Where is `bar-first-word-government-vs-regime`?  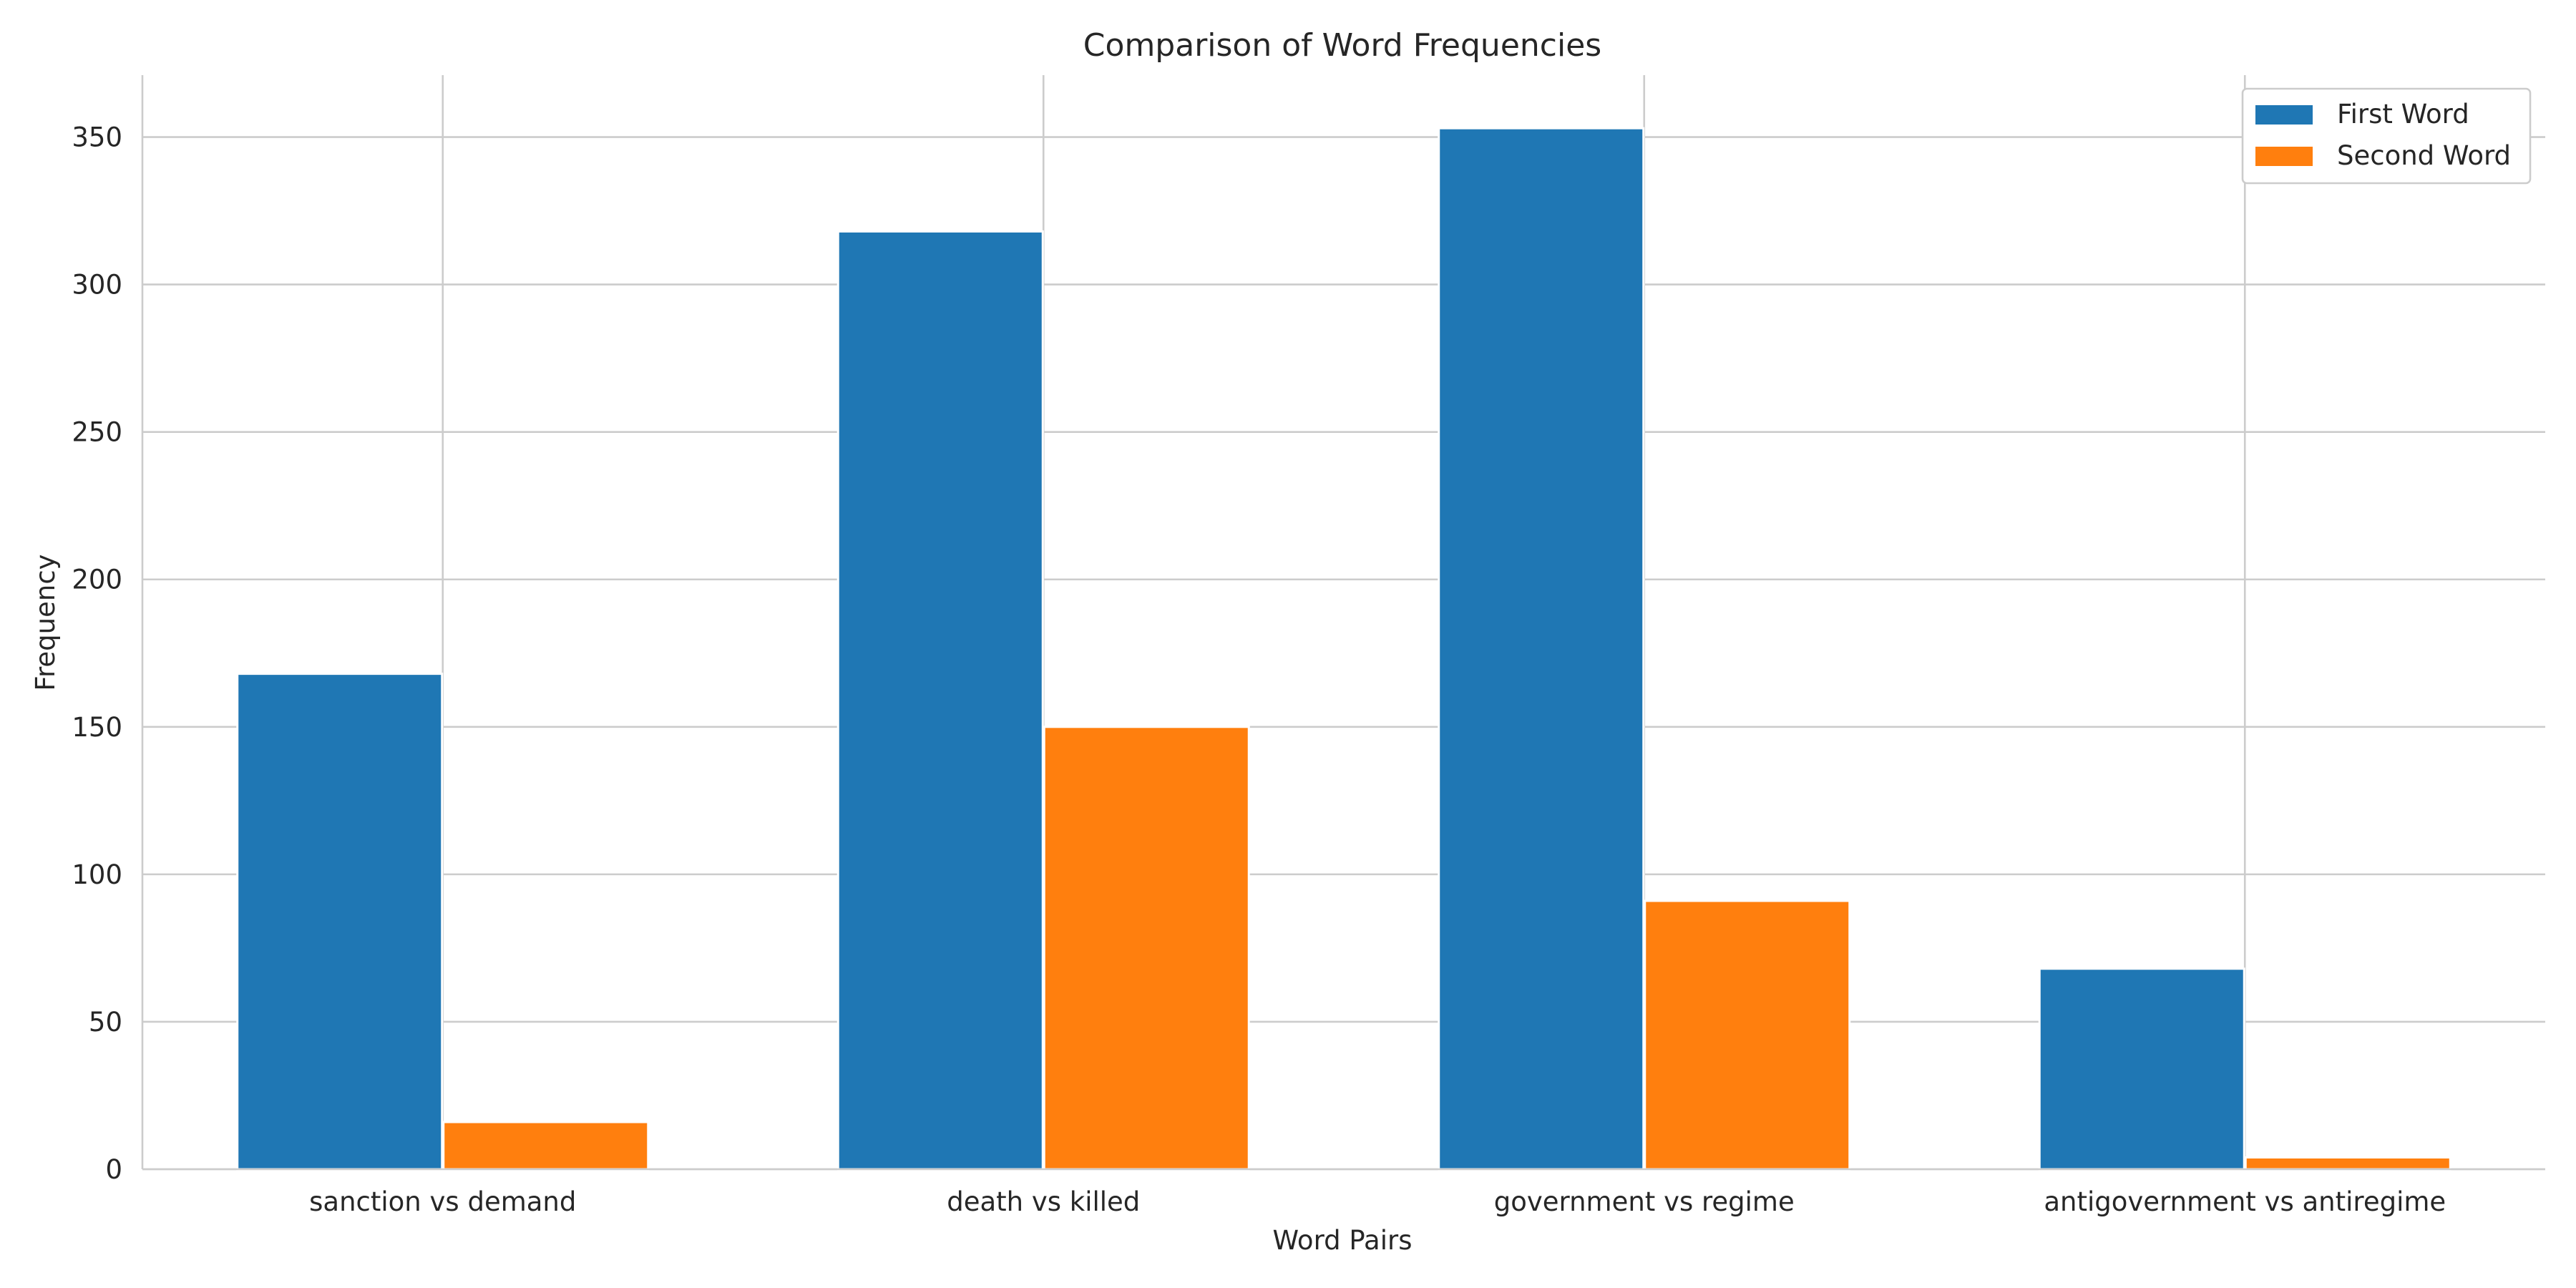
bar-first-word-government-vs-regime is located at coordinates (1541, 649).